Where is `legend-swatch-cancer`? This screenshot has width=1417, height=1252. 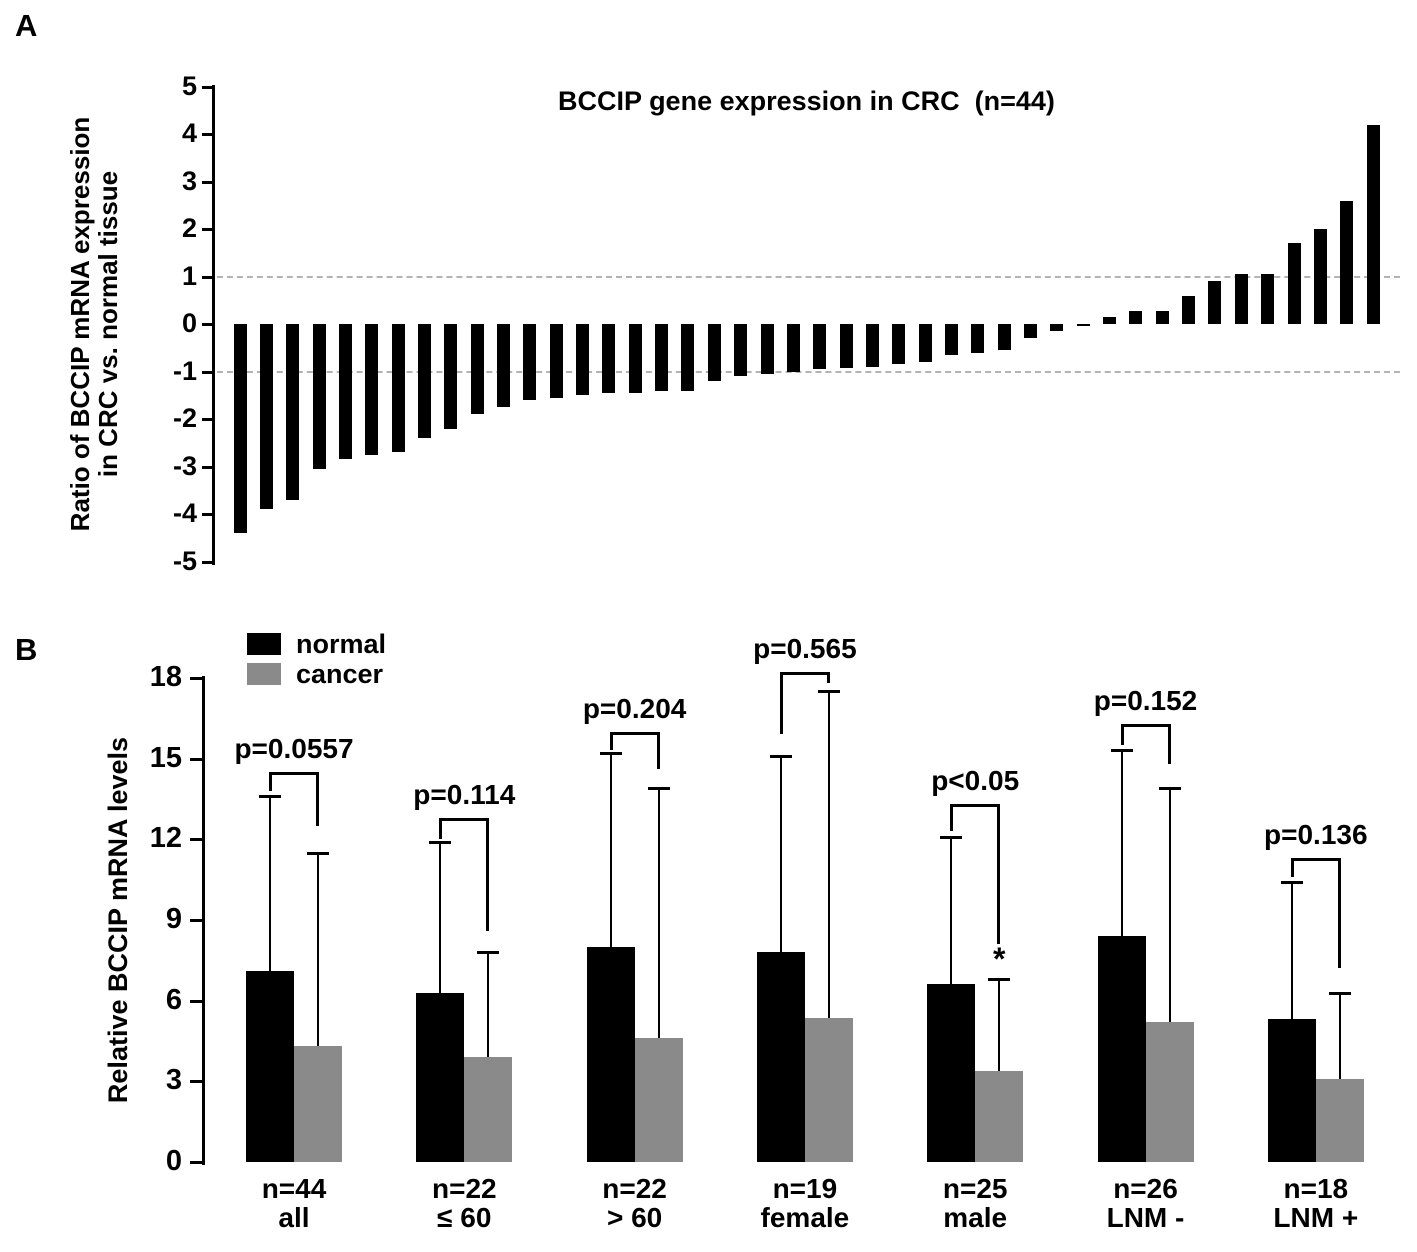 legend-swatch-cancer is located at coordinates (264, 674).